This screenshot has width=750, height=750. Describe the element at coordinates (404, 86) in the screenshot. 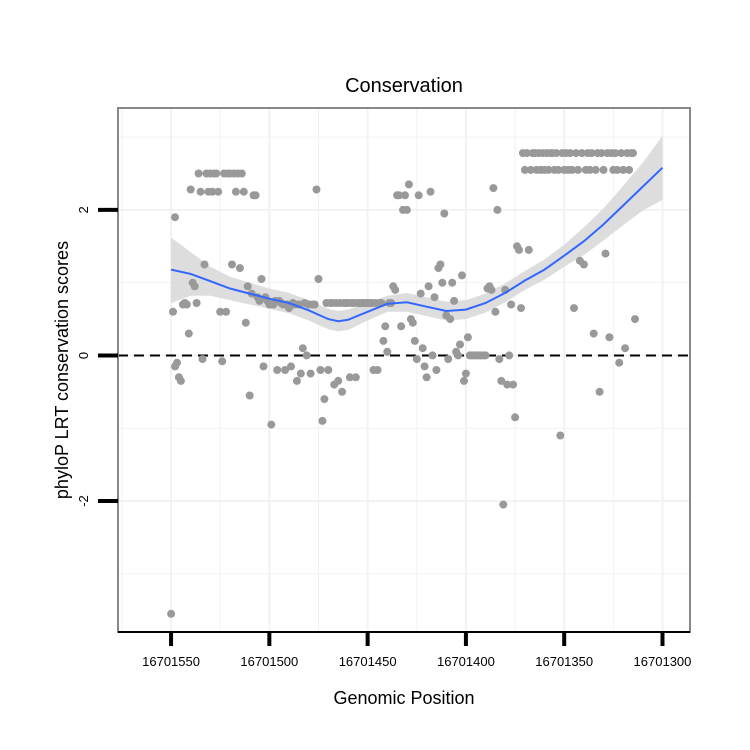

I see `chart-title: Conservation` at that location.